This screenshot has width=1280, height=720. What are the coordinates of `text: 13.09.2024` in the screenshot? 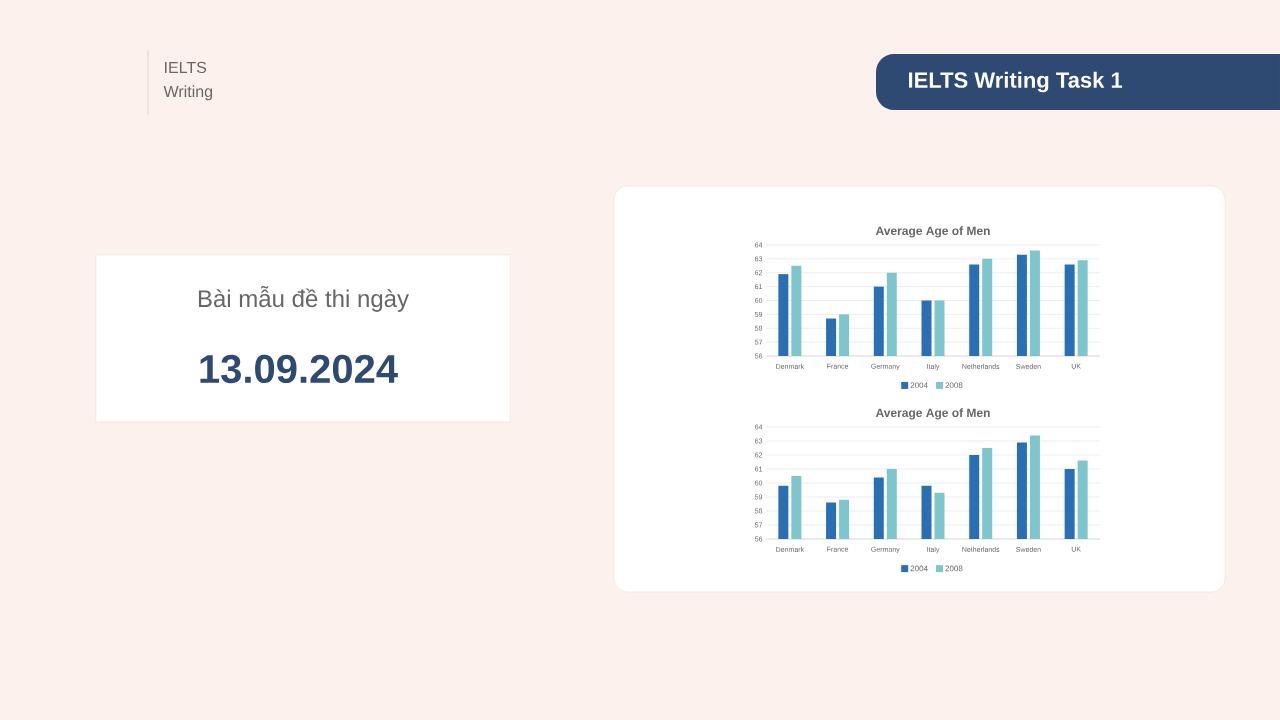 It's located at (299, 369).